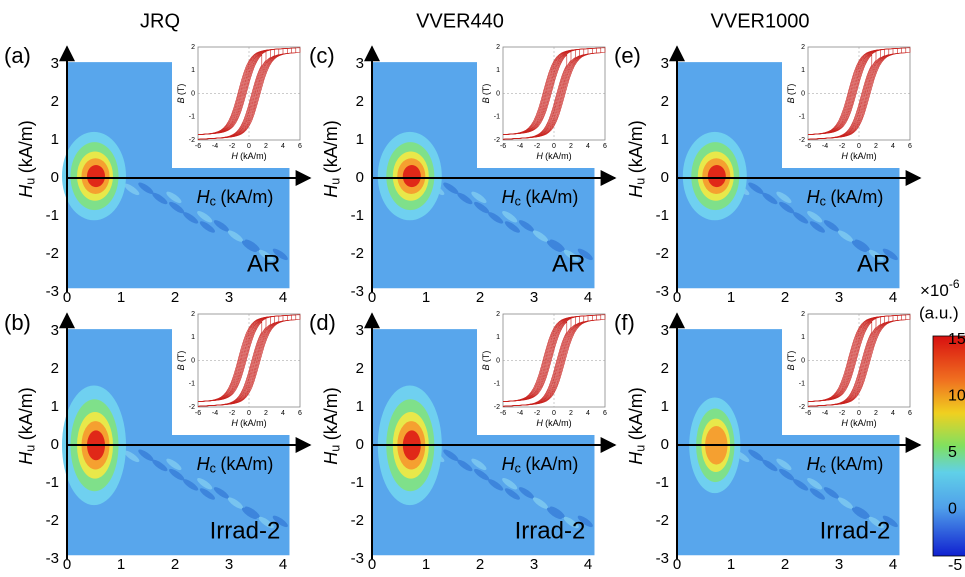  Describe the element at coordinates (808, 146) in the screenshot. I see `inset-x-tick-label: -6` at that location.